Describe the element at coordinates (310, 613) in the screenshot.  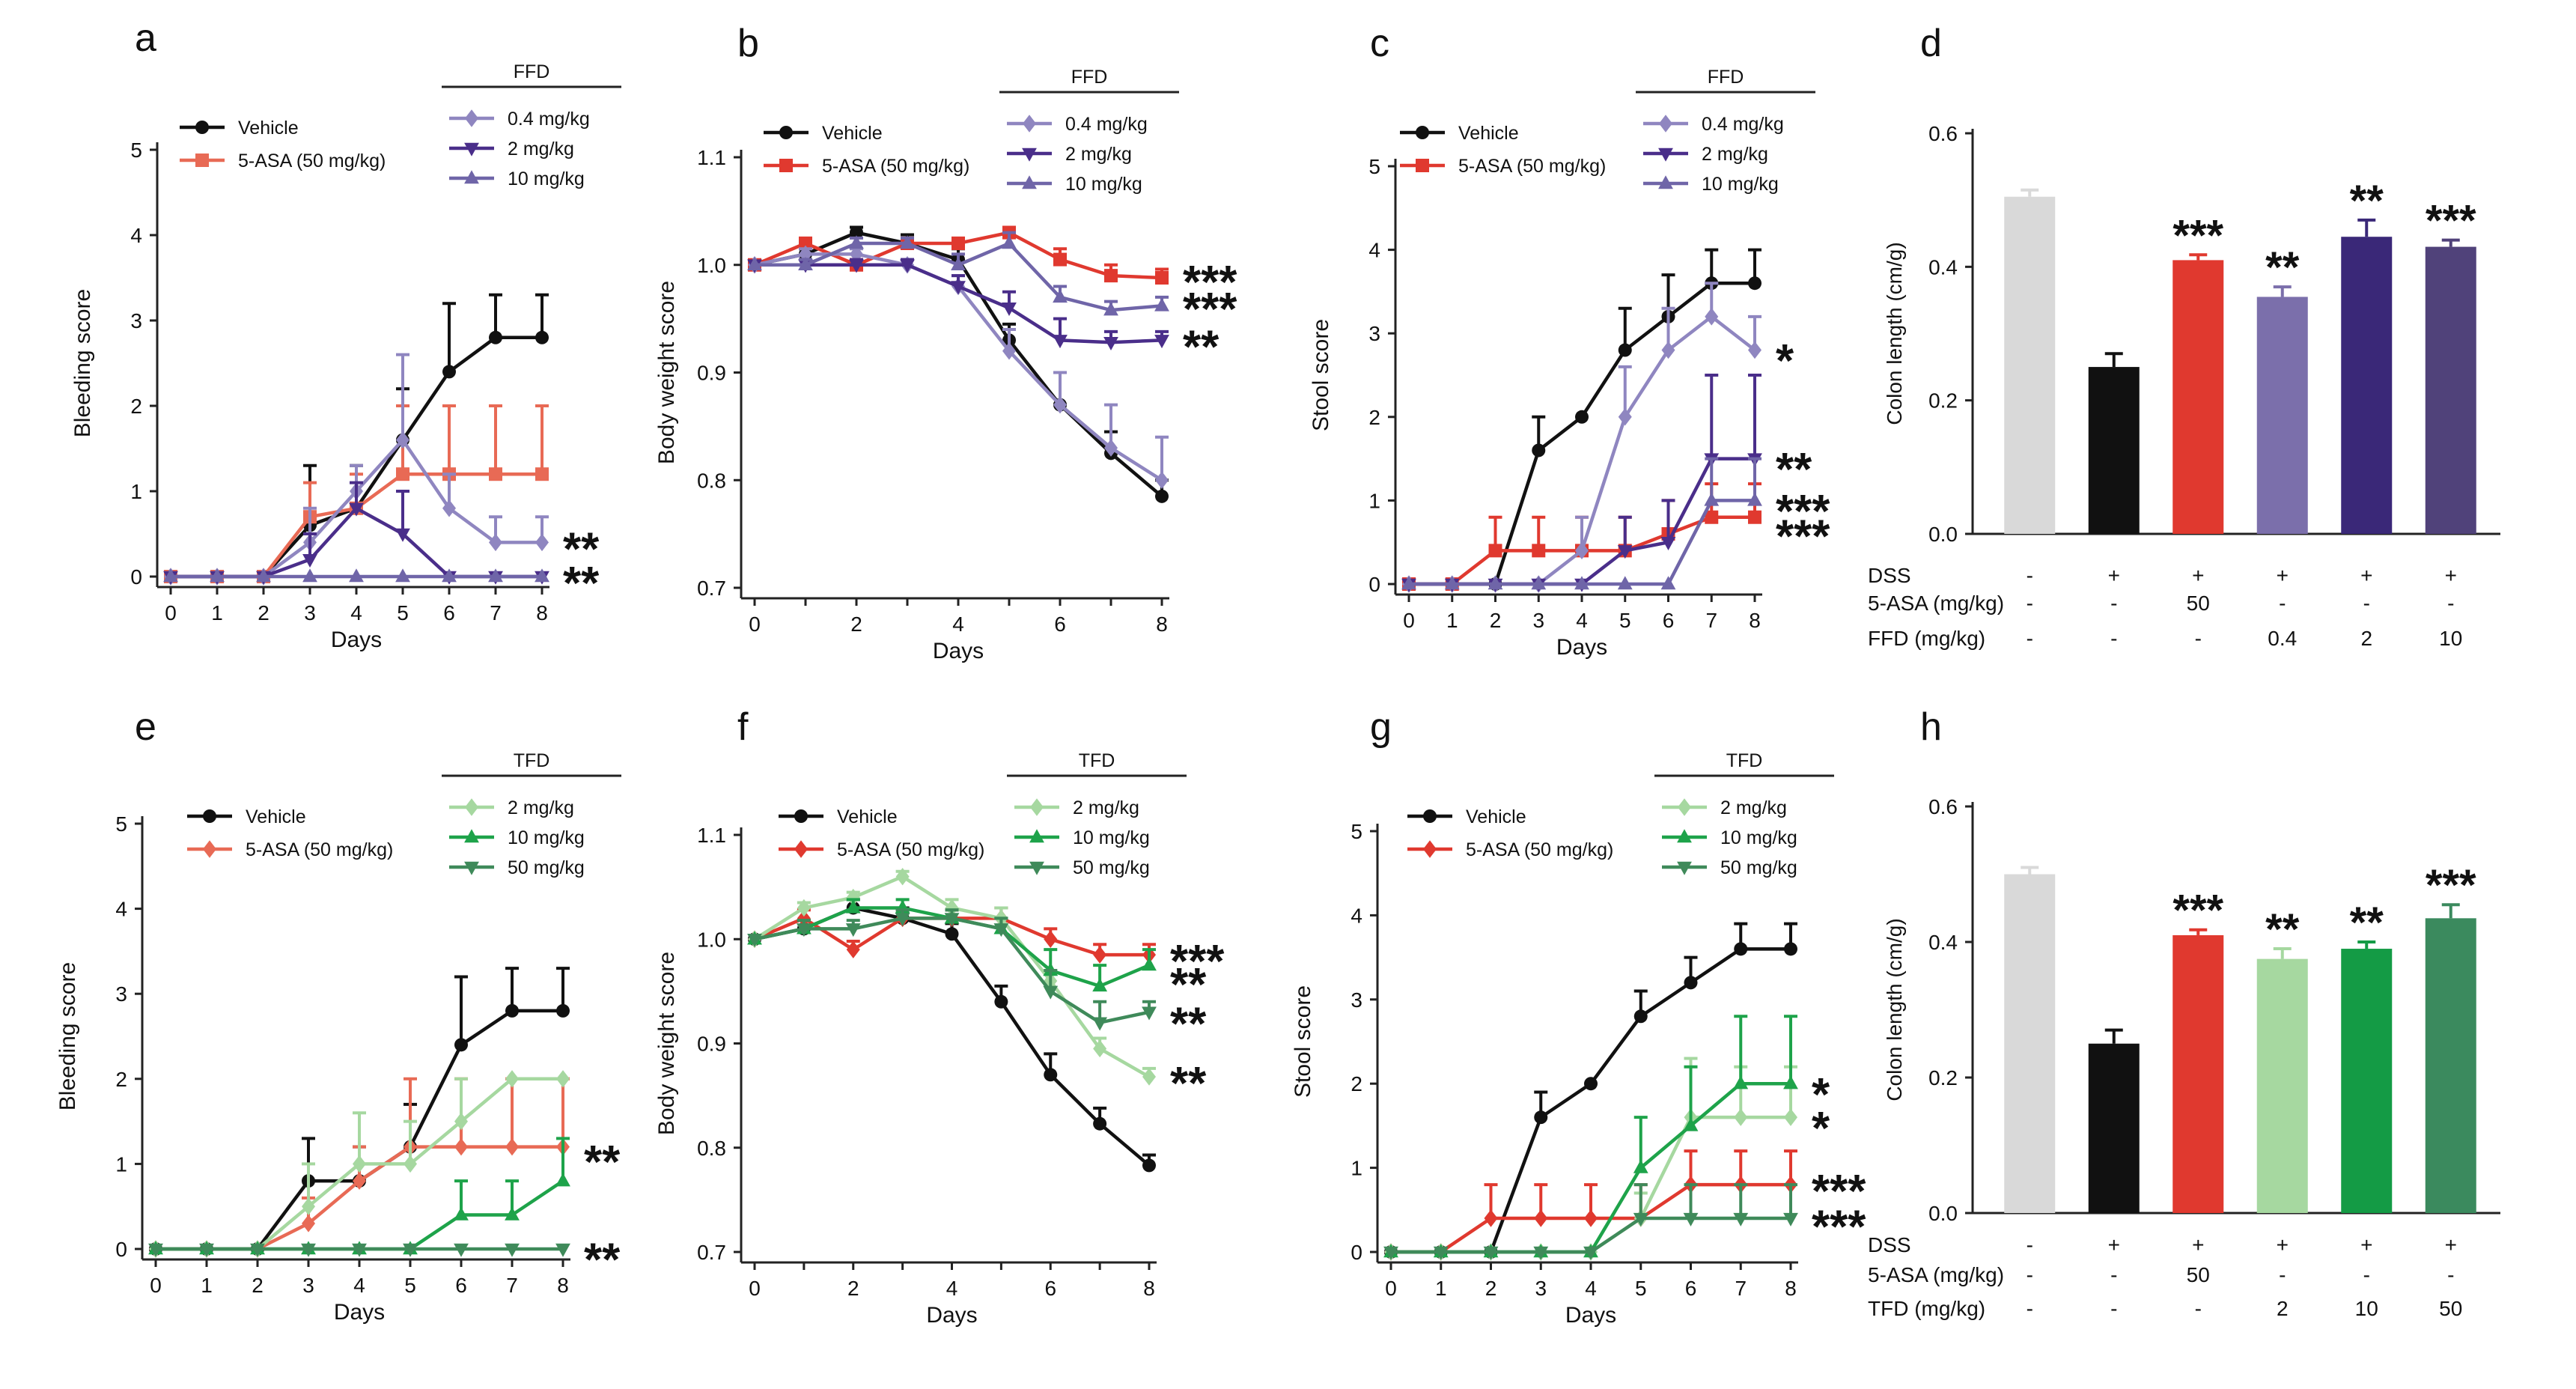
I see `x-tick-label-a: 3` at that location.